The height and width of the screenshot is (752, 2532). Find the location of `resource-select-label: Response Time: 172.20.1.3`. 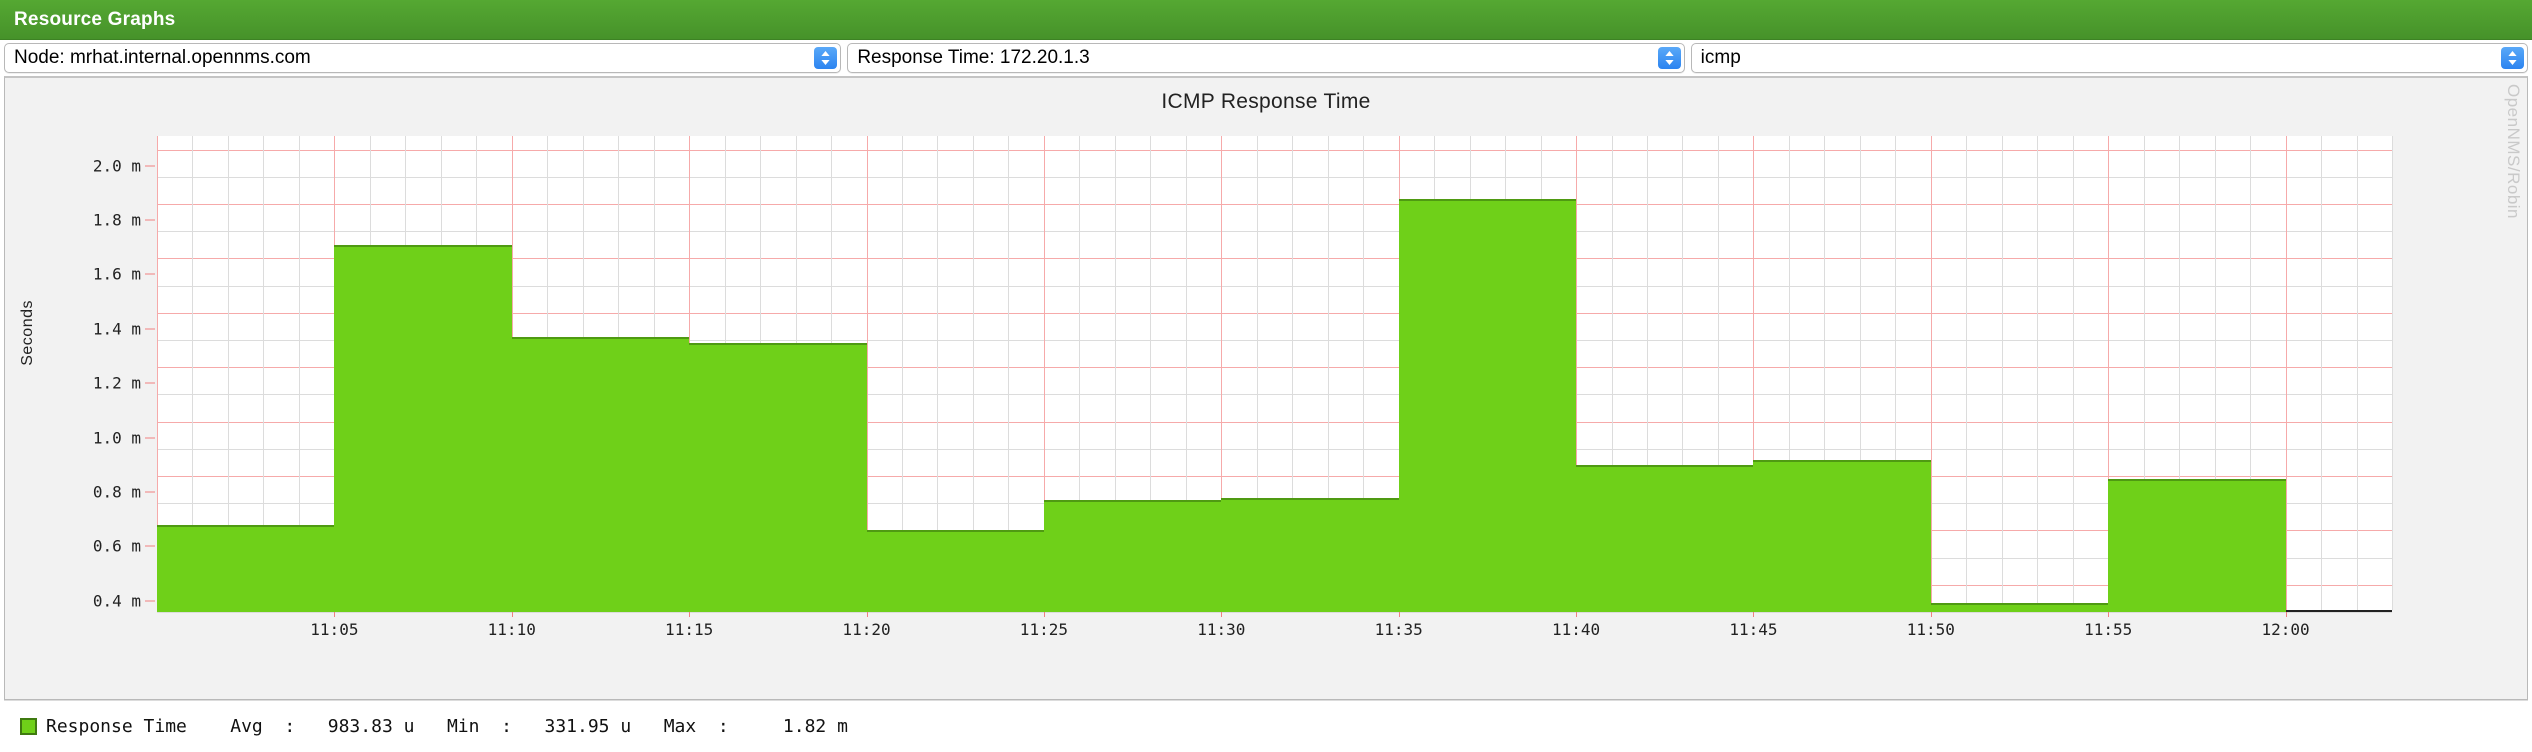

resource-select-label: Response Time: 172.20.1.3 is located at coordinates (973, 57).